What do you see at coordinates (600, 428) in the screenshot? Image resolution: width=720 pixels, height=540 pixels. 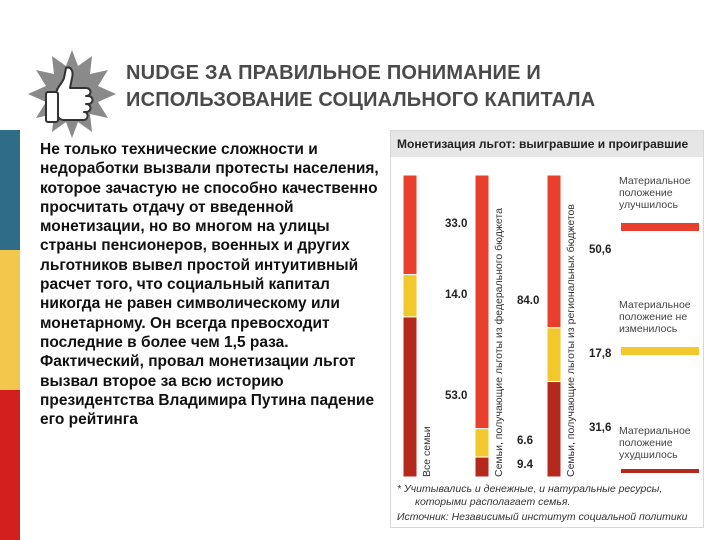 I see `value-label-regional-beneficiaries-worsened: 31,6` at bounding box center [600, 428].